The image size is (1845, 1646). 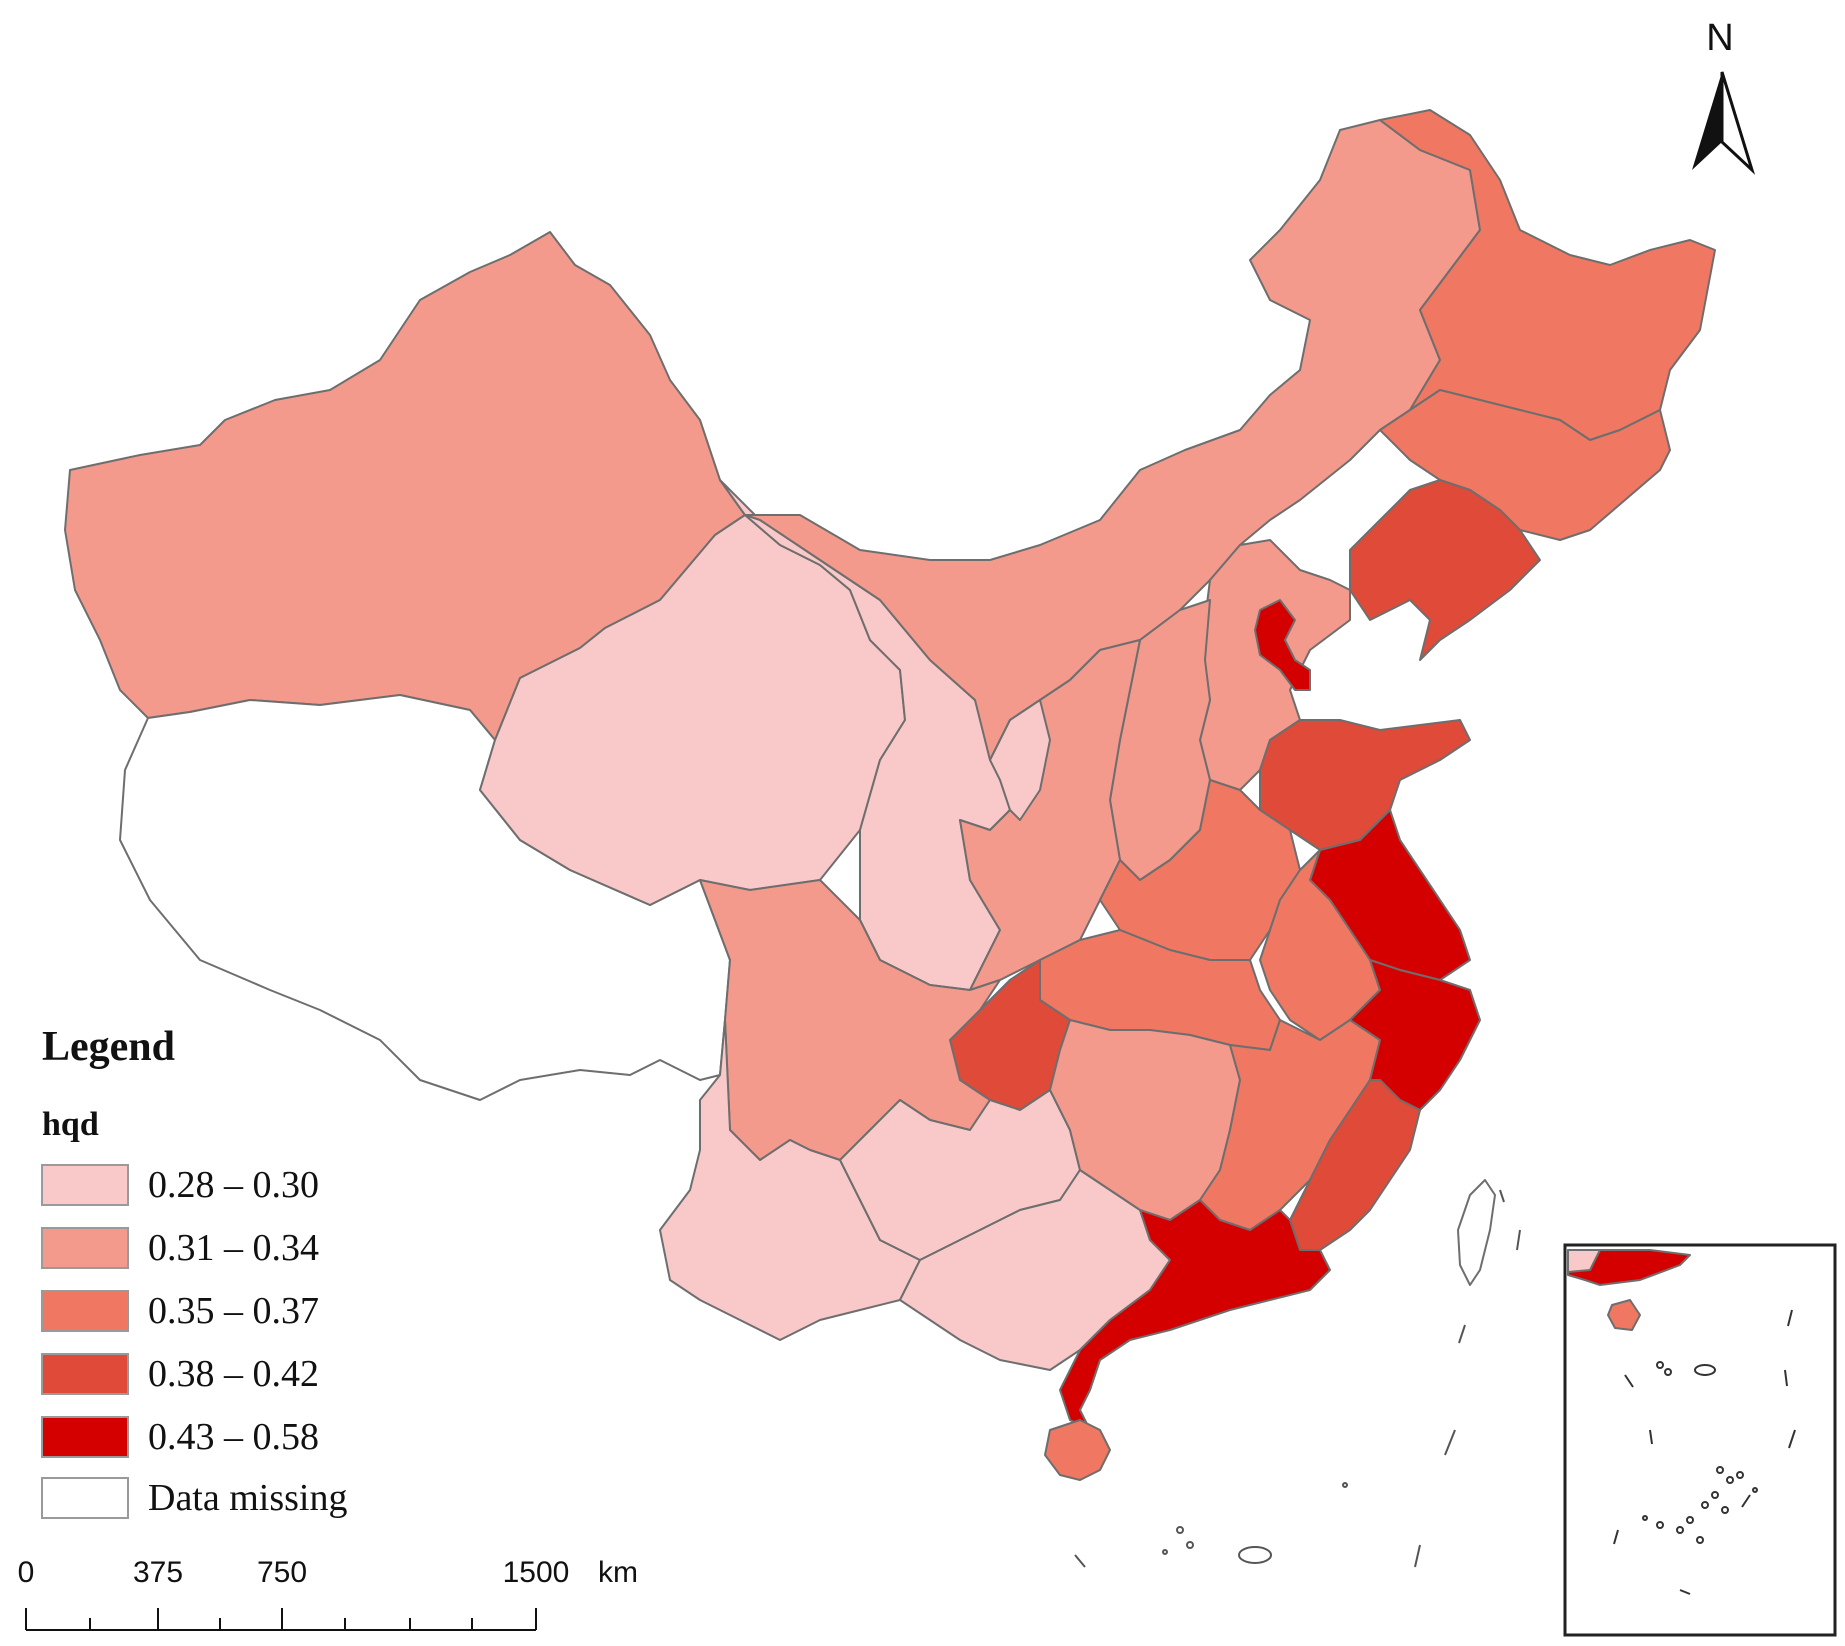 I want to click on inset-frame, so click(x=1700, y=1440).